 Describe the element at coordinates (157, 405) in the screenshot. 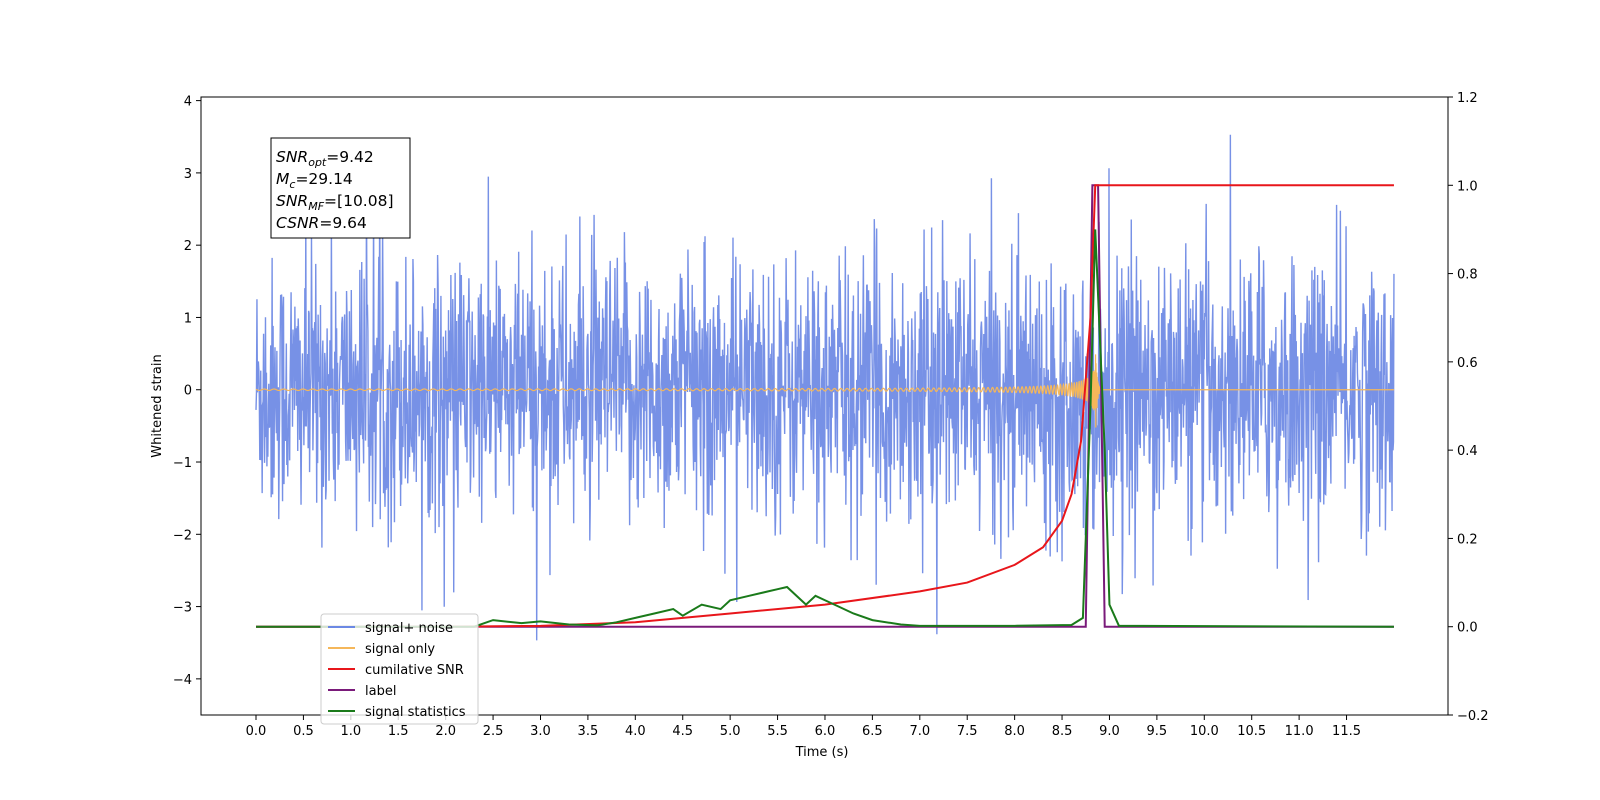

I see `y-axis-label-left: Whitened strain` at that location.